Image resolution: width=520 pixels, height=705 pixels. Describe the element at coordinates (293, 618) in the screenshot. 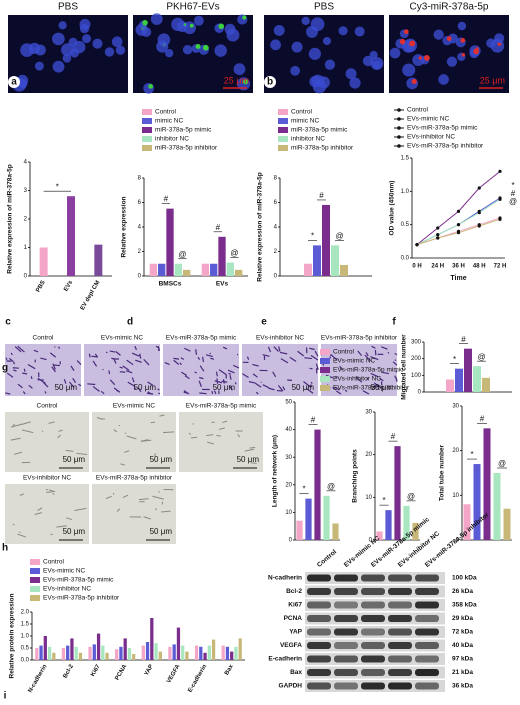

I see `protein-label: PCNA` at that location.